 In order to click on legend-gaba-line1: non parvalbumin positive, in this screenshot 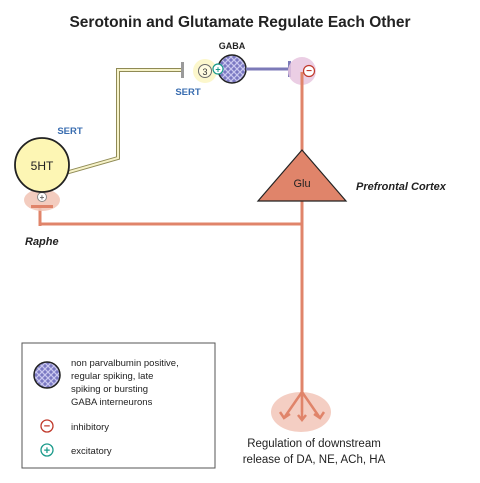, I will do `click(125, 363)`.